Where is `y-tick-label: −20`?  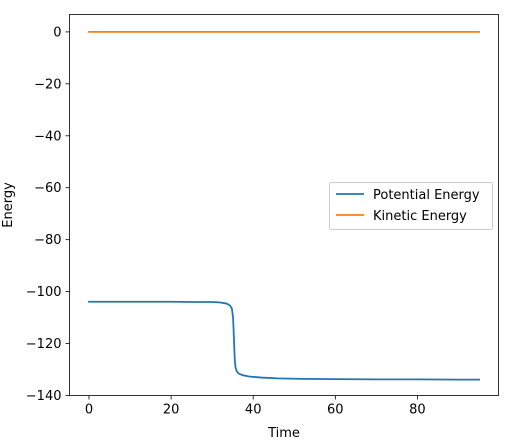 y-tick-label: −20 is located at coordinates (47, 84).